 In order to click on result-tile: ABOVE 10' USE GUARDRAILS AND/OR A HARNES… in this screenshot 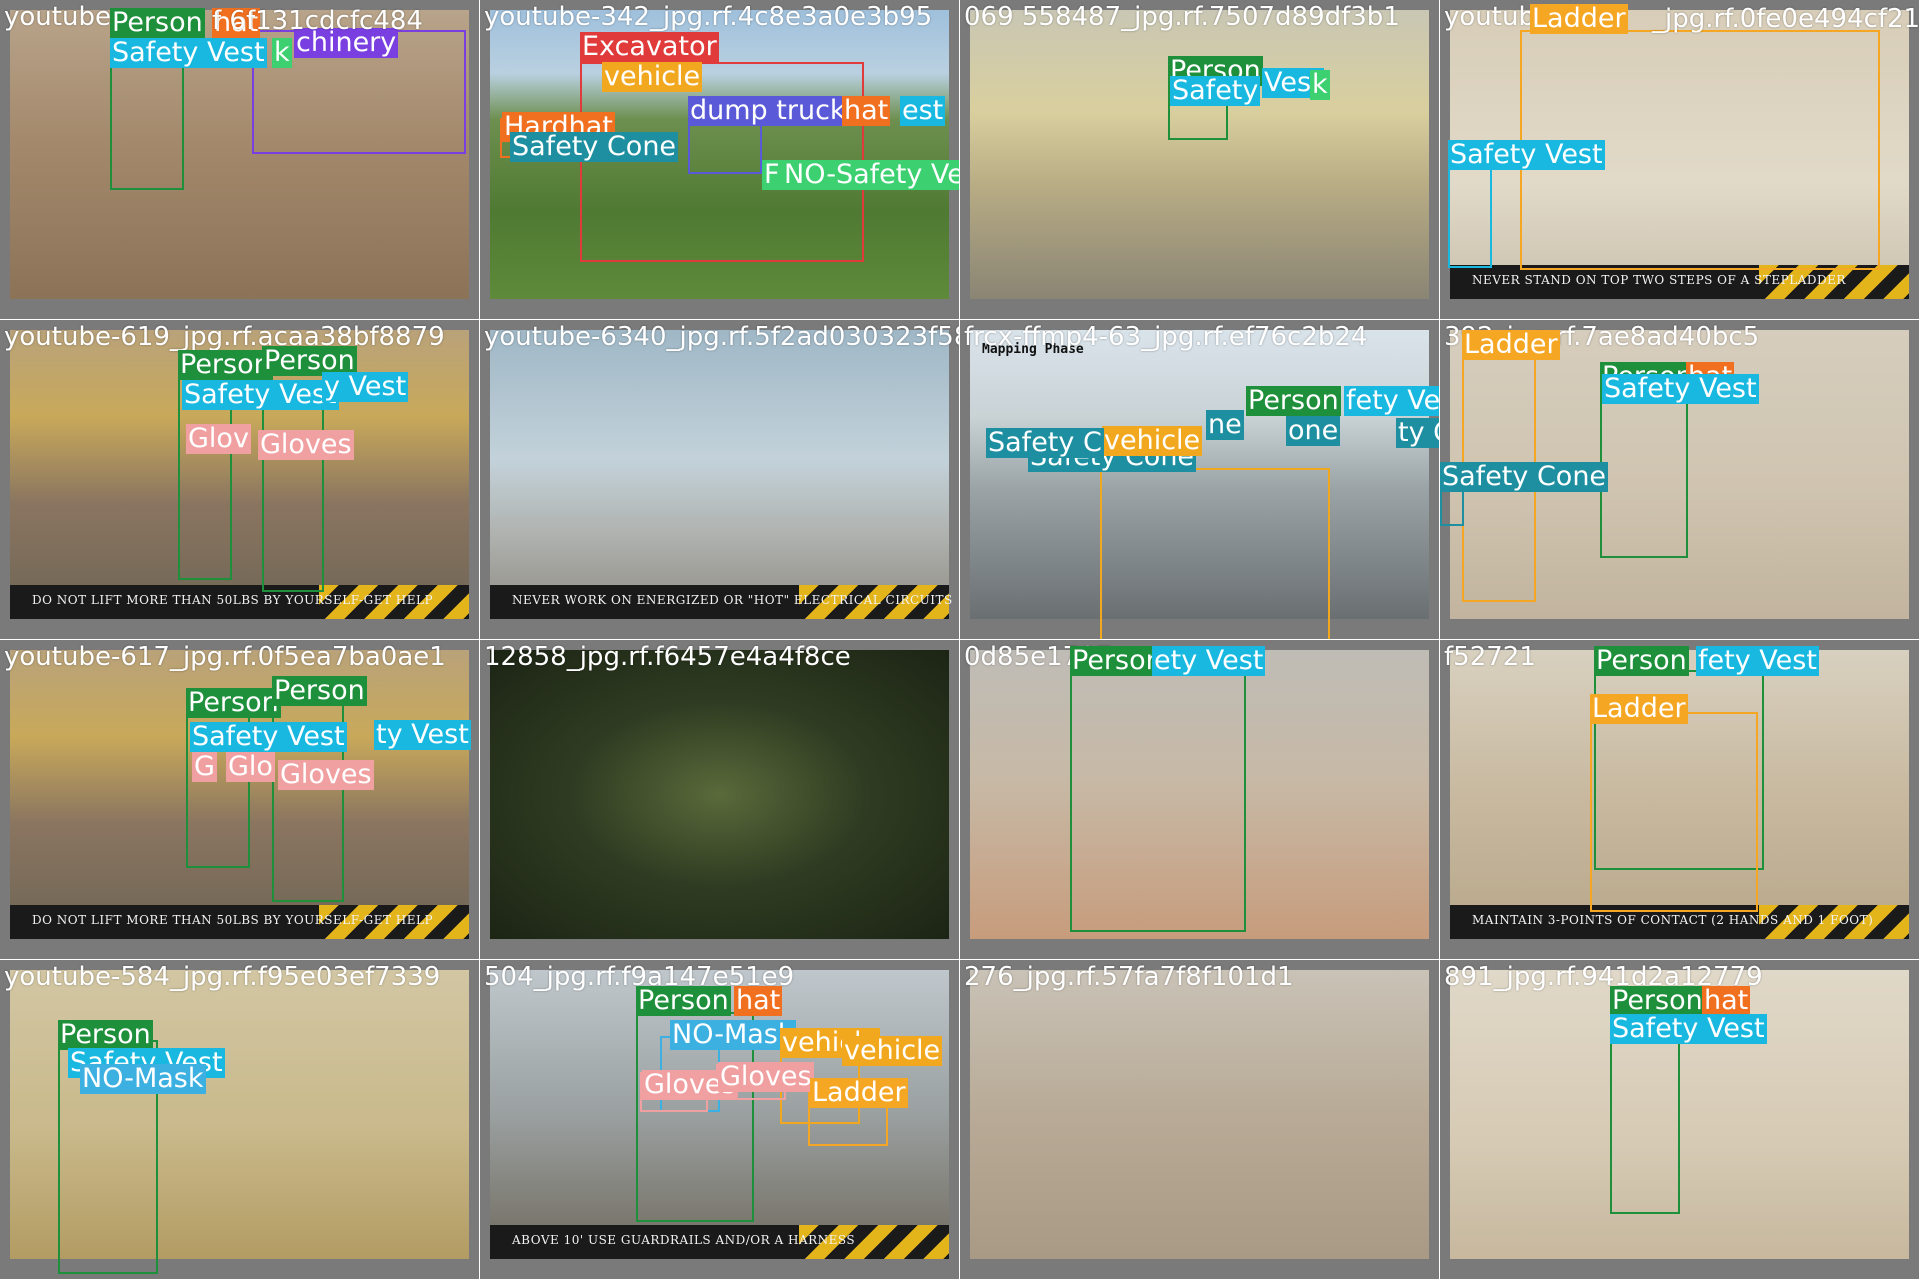, I will do `click(719, 1119)`.